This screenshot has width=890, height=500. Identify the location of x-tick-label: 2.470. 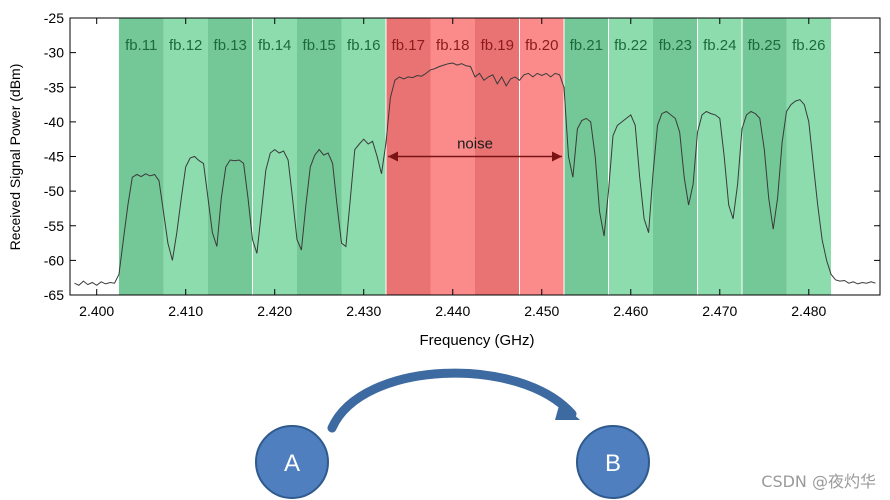
(719, 311).